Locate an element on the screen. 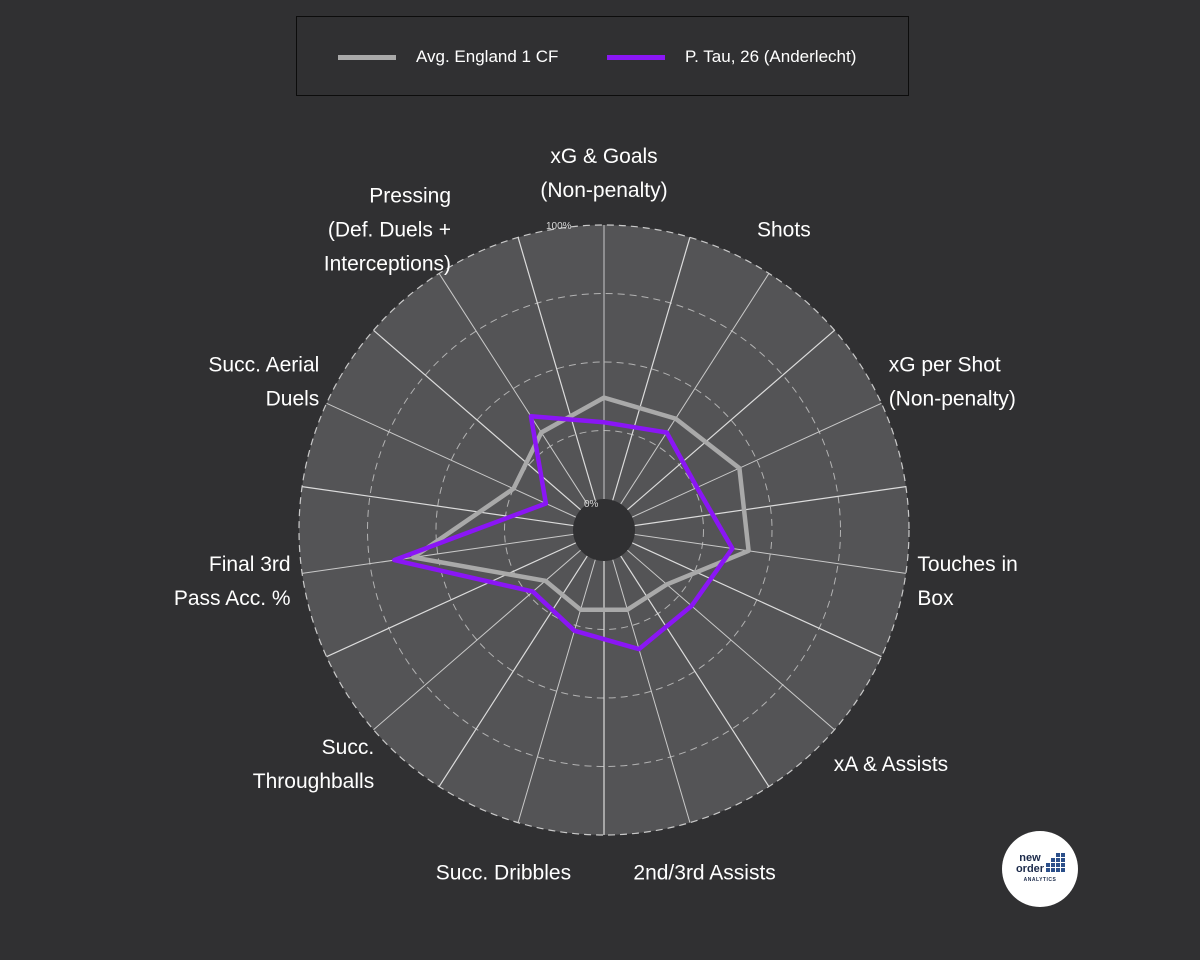 This screenshot has height=960, width=1200. legend-item-p-tau: P. Tau, 26 (Anderlecht) is located at coordinates (731, 57).